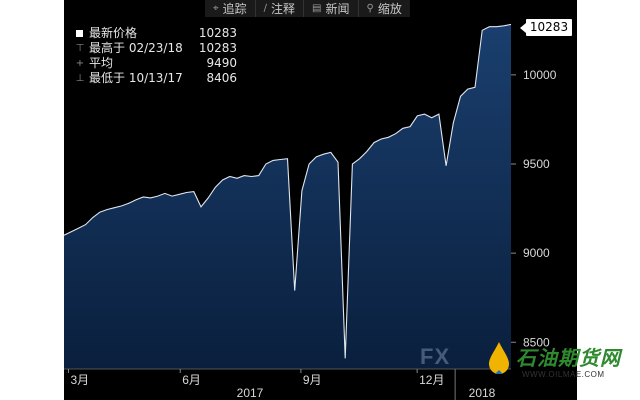  Describe the element at coordinates (217, 48) in the screenshot. I see `legend-high-value: 10283` at that location.